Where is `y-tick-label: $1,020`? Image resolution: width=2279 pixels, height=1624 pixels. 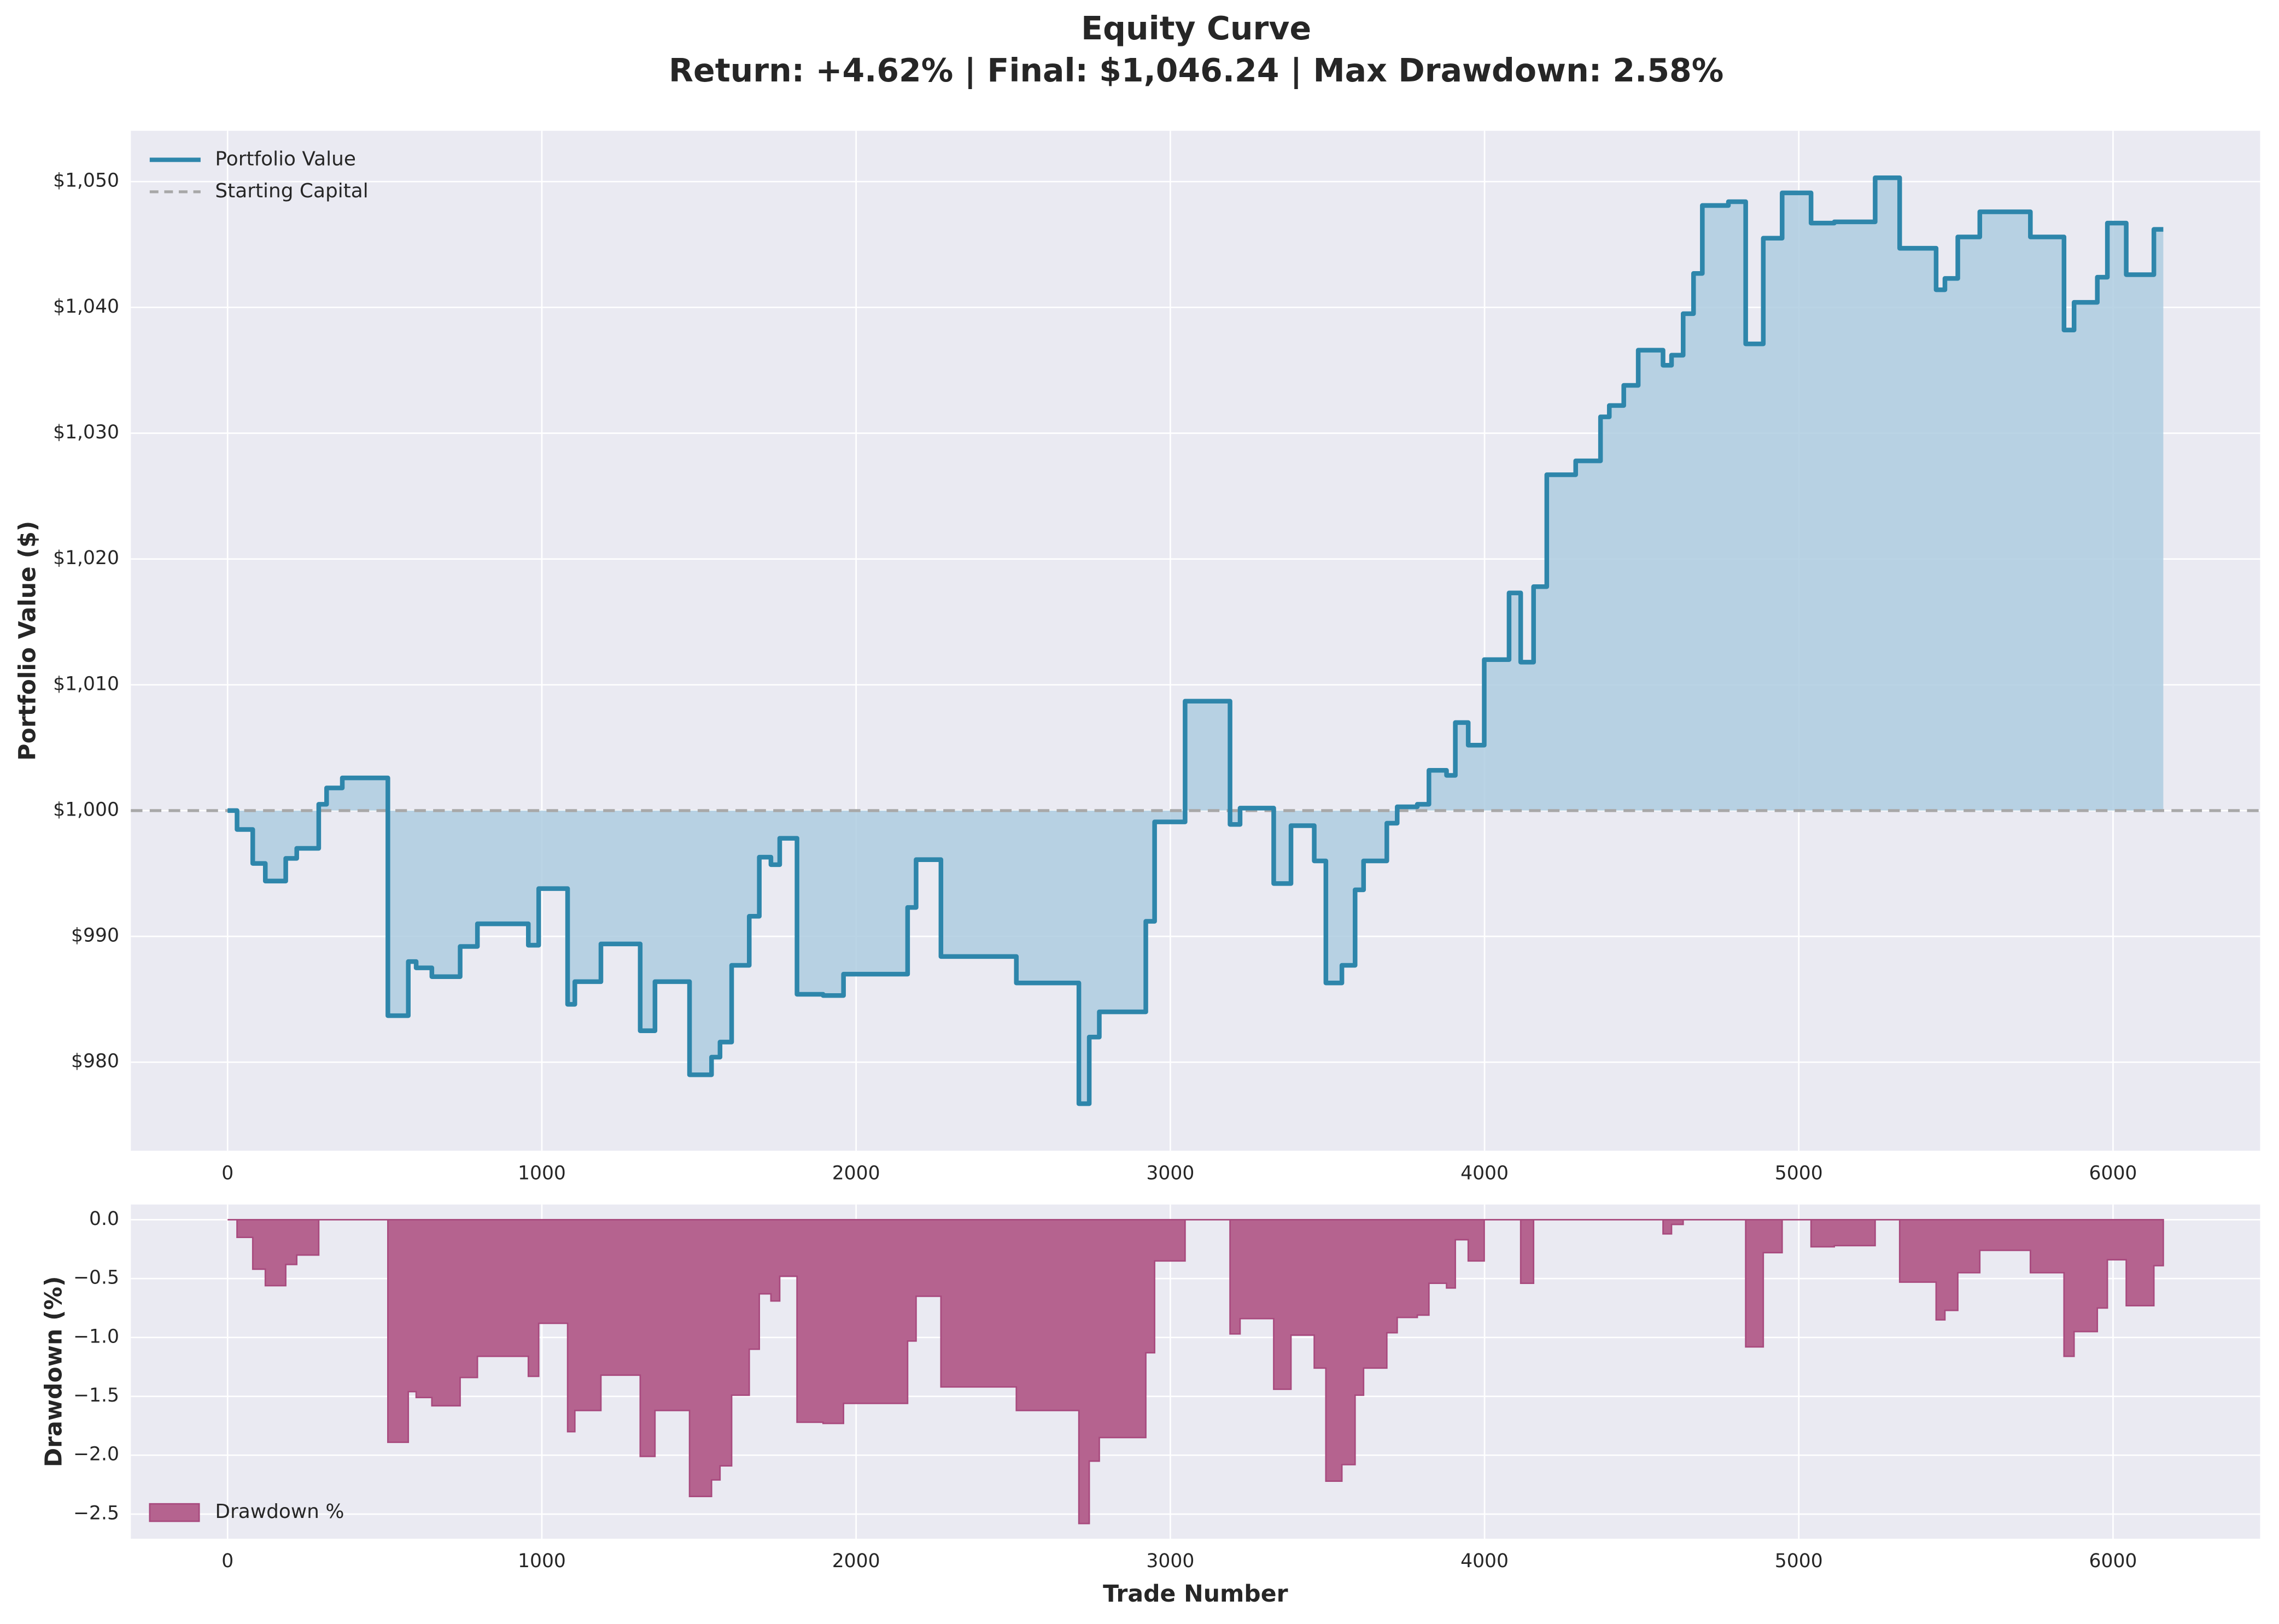 y-tick-label: $1,020 is located at coordinates (86, 558).